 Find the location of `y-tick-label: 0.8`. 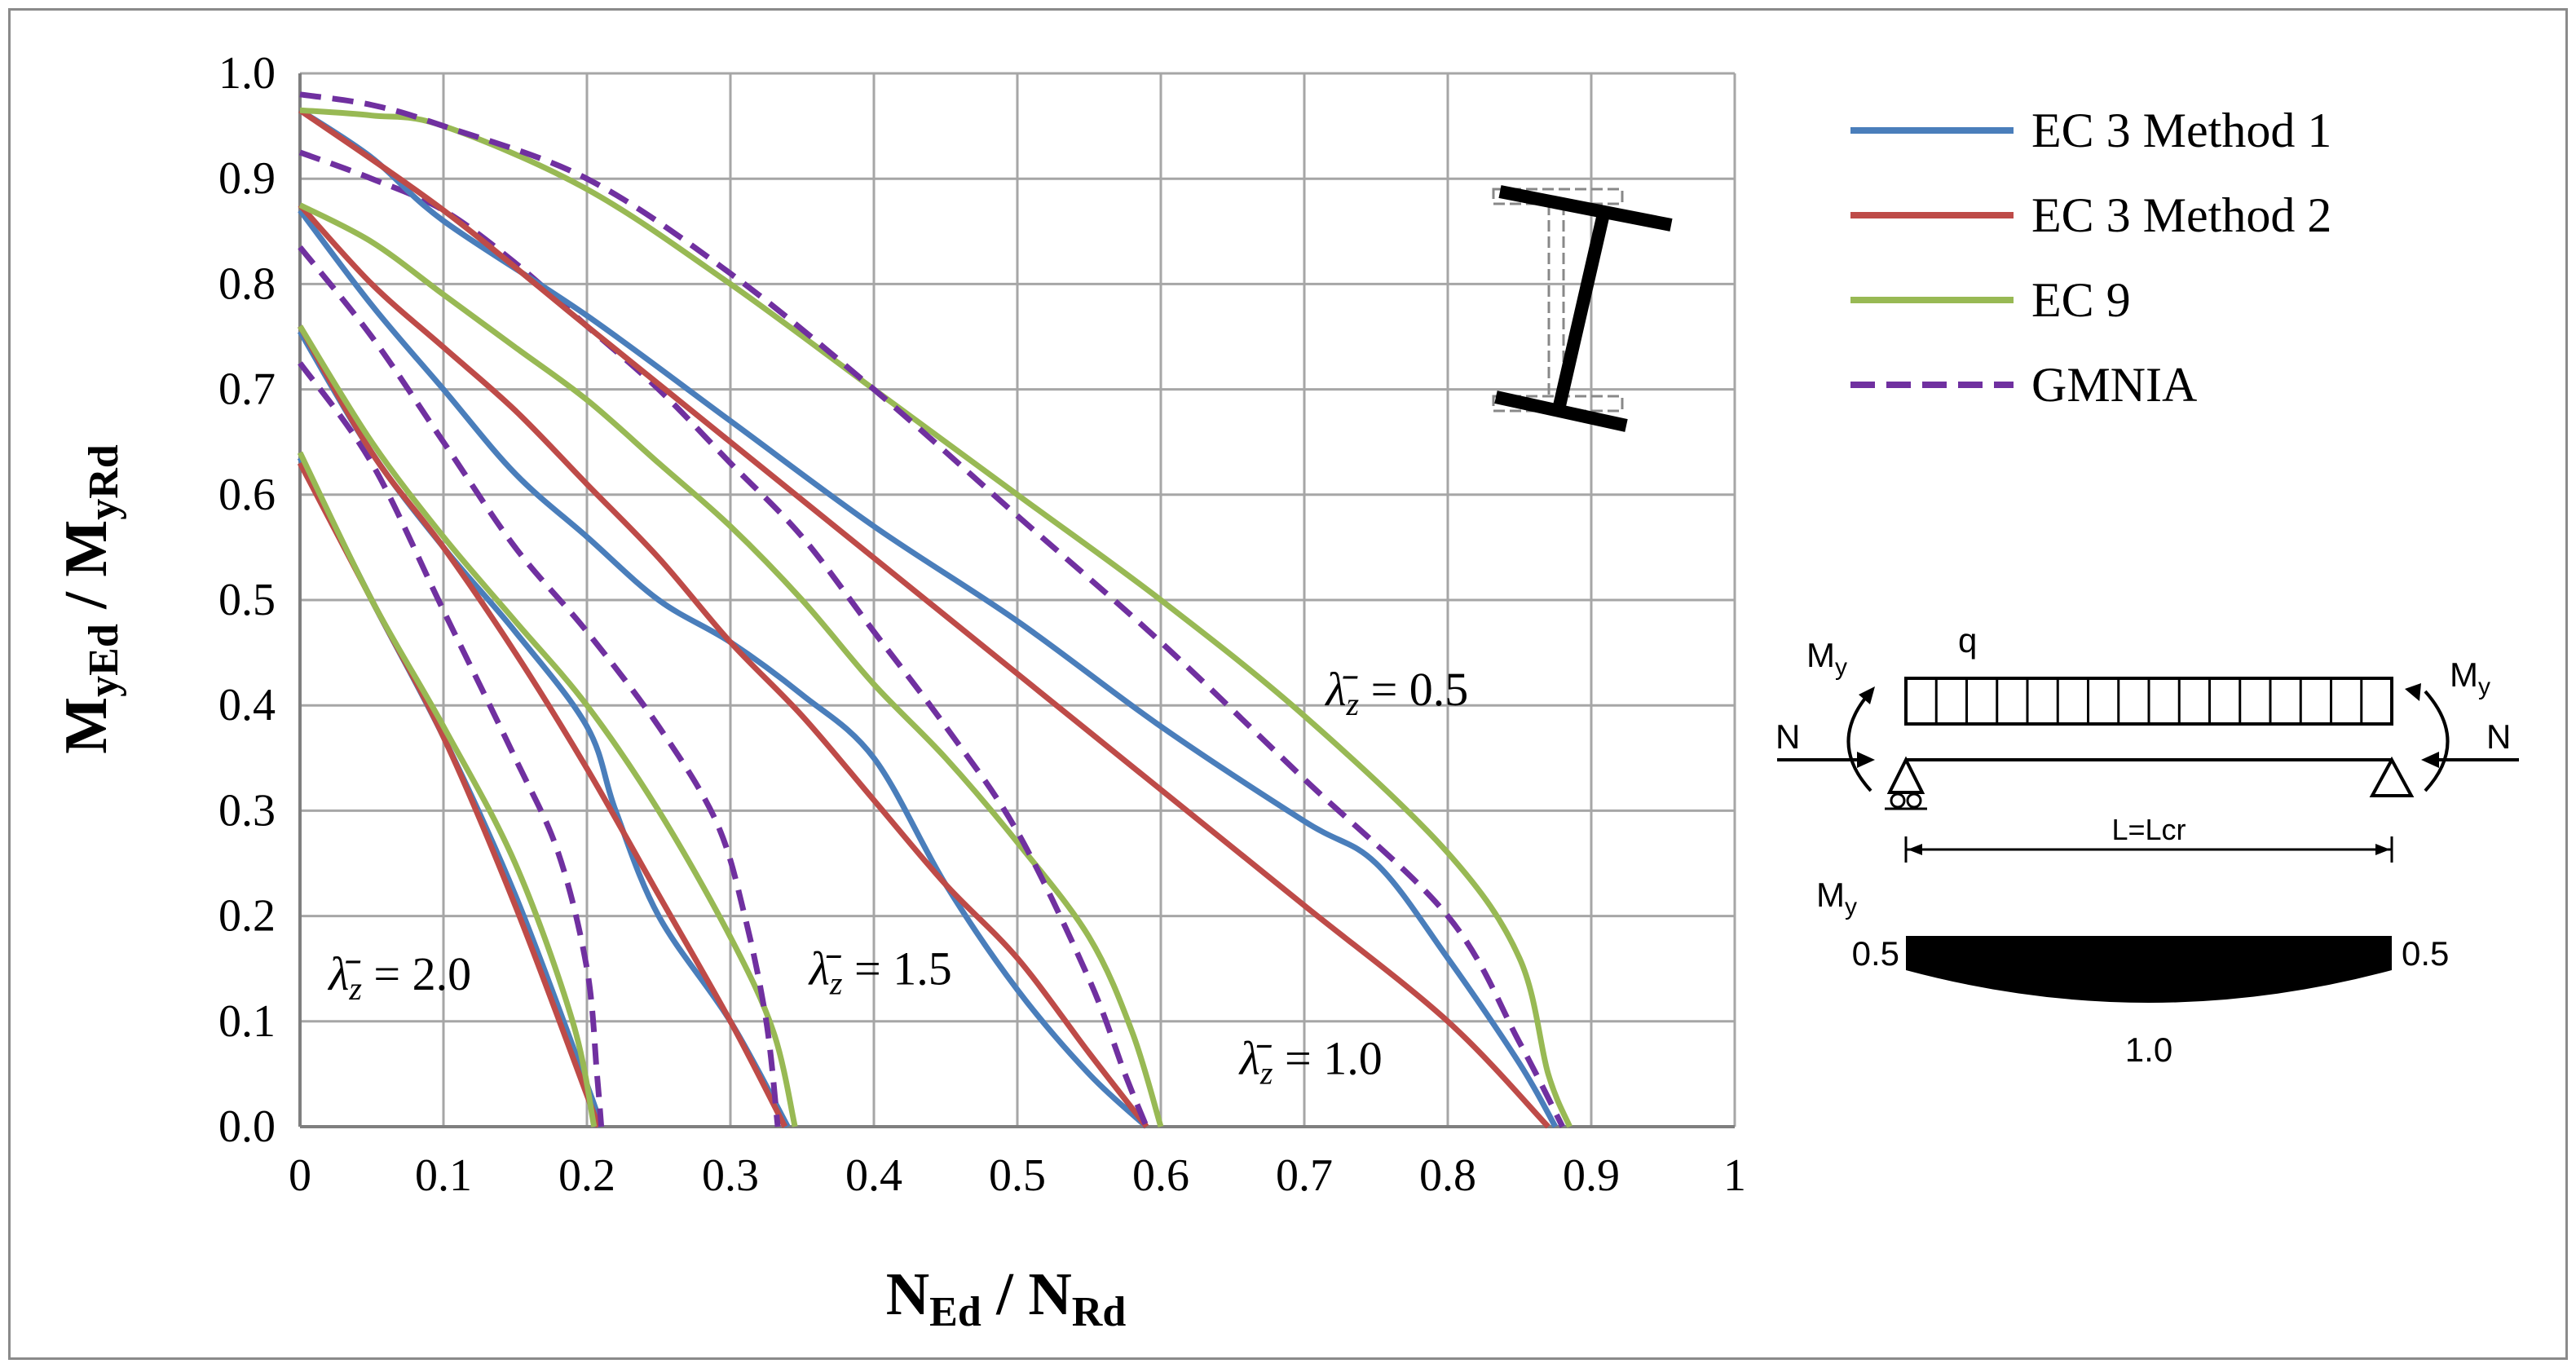

y-tick-label: 0.8 is located at coordinates (247, 283).